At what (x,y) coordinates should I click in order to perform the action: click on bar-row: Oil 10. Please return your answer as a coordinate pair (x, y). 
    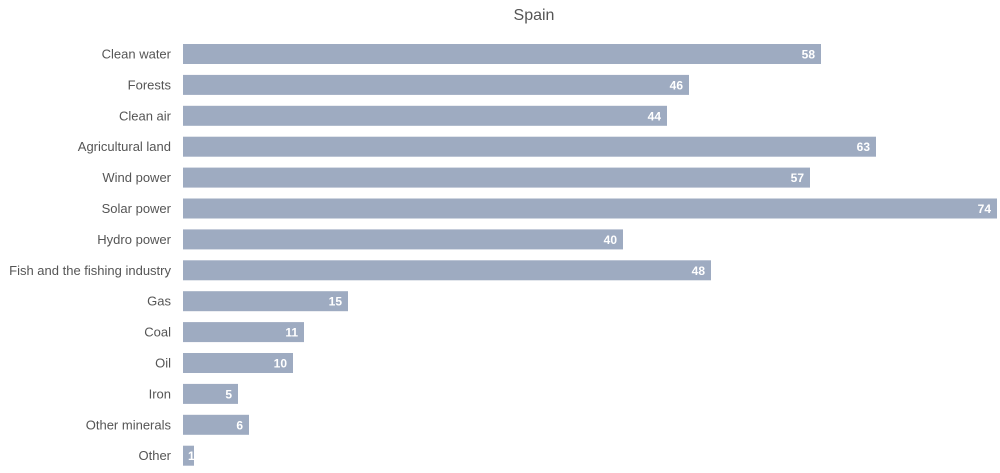
    Looking at the image, I should click on (224, 363).